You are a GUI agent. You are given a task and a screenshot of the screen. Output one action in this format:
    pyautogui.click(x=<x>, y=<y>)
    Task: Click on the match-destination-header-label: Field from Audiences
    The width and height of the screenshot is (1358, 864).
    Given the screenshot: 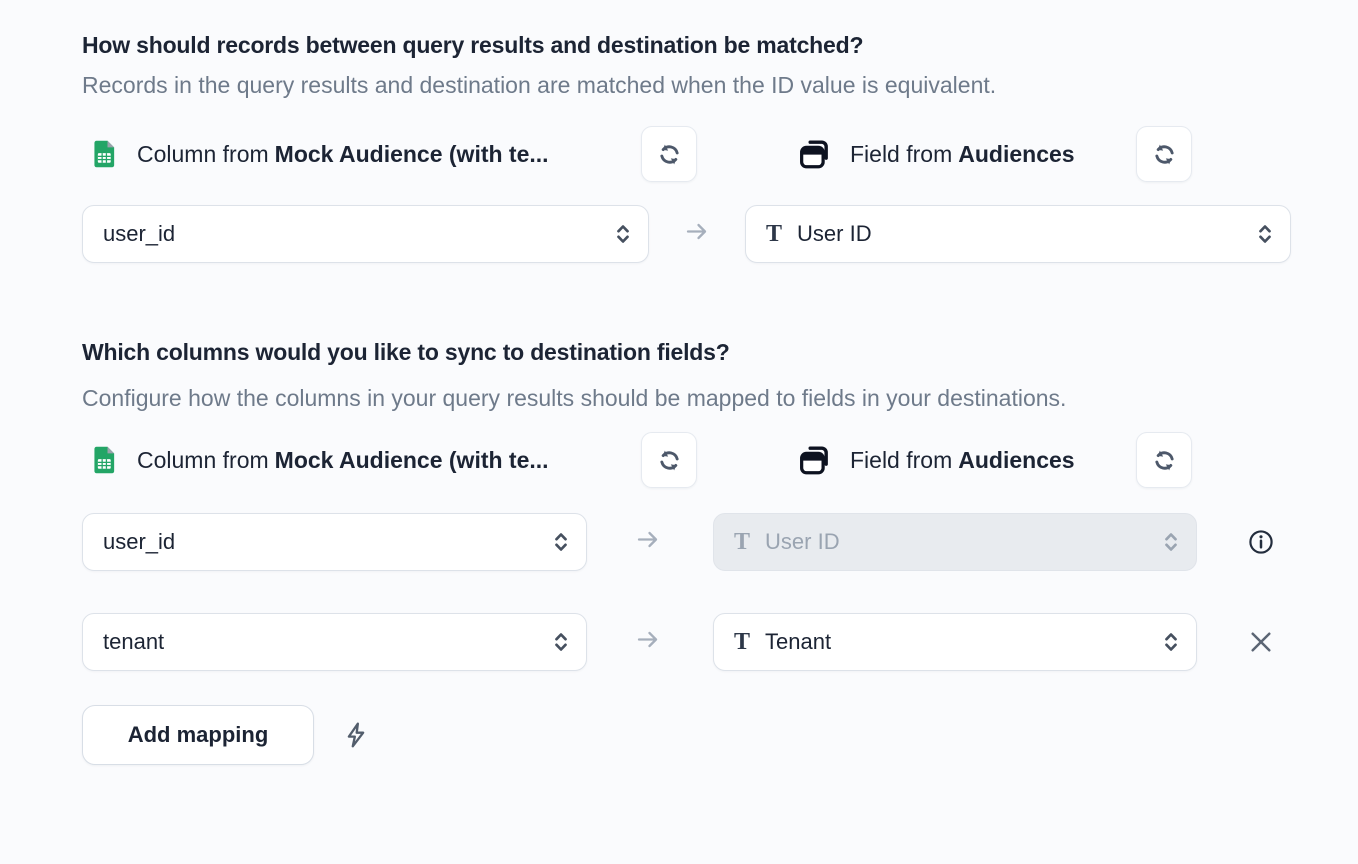 What is the action you would take?
    pyautogui.click(x=962, y=154)
    